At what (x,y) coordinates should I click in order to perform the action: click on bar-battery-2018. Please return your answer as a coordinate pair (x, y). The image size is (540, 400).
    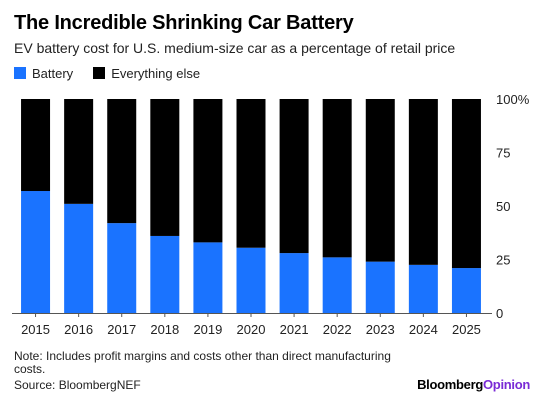
    Looking at the image, I should click on (165, 274).